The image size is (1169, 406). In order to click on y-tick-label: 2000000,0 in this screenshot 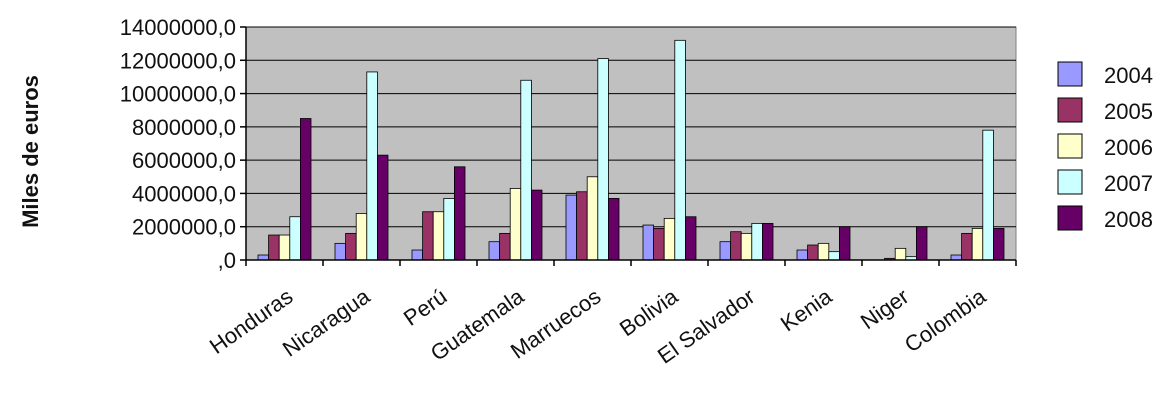, I will do `click(184, 227)`.